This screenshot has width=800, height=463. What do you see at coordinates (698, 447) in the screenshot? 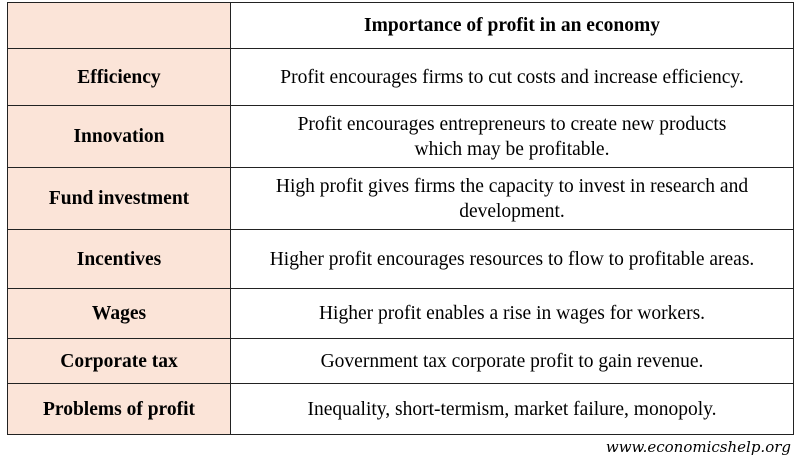
I see `source-watermark: www.economicshelp.org` at bounding box center [698, 447].